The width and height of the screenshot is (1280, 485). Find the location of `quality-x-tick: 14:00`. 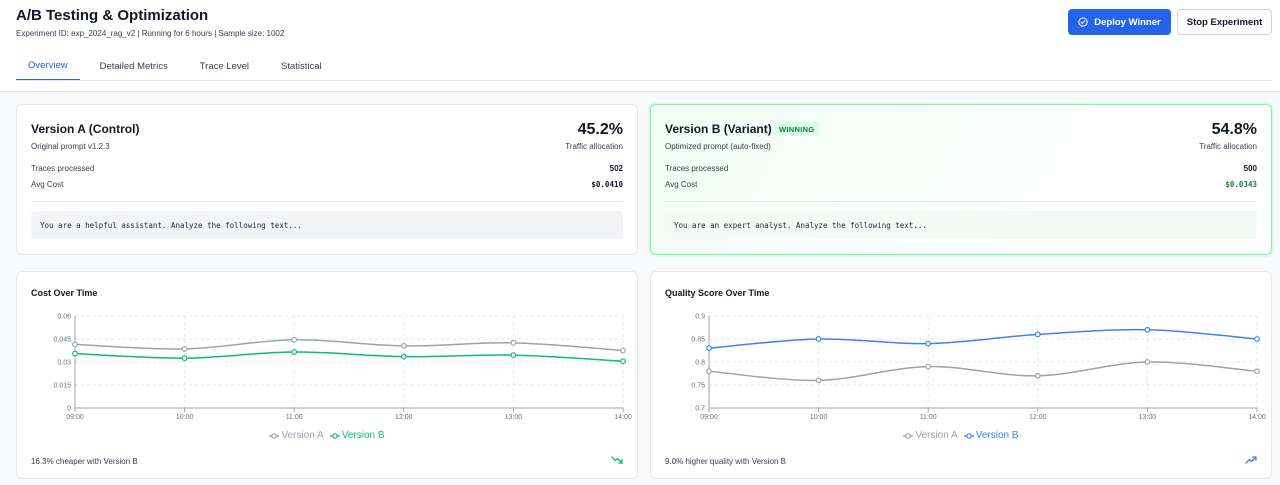

quality-x-tick: 14:00 is located at coordinates (1257, 417).